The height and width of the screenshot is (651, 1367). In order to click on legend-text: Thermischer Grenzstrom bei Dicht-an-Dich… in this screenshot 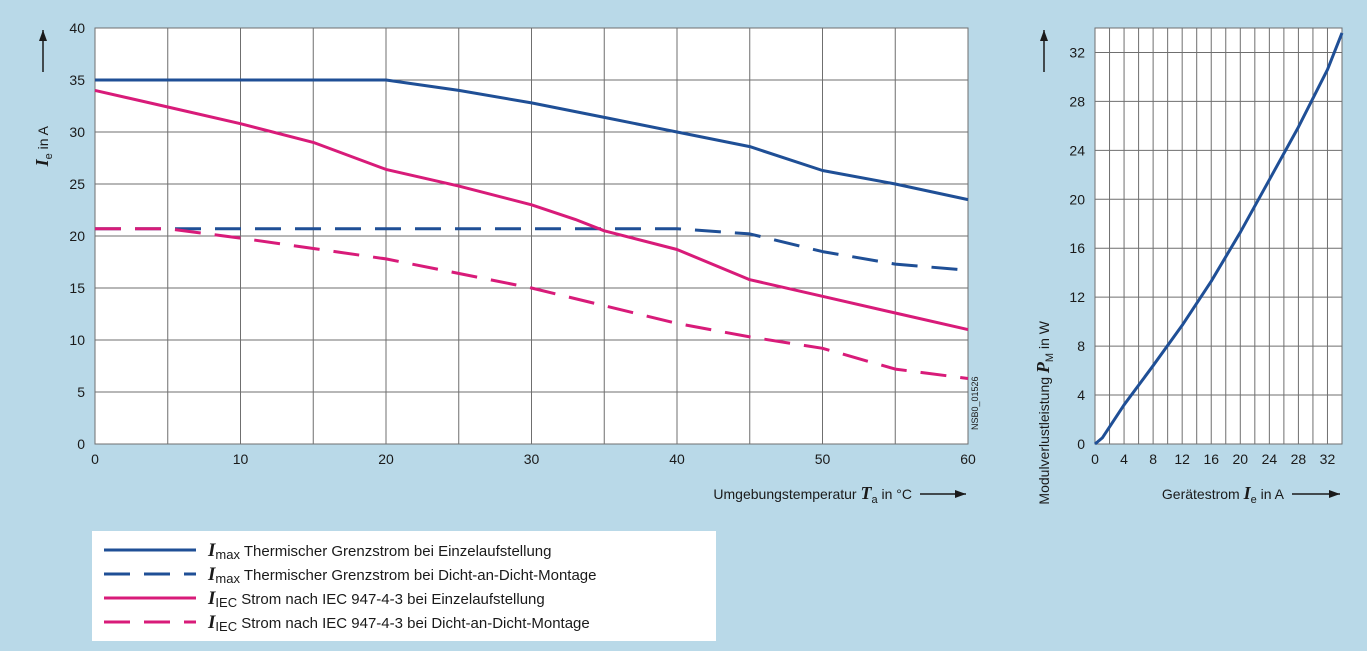, I will do `click(418, 575)`.